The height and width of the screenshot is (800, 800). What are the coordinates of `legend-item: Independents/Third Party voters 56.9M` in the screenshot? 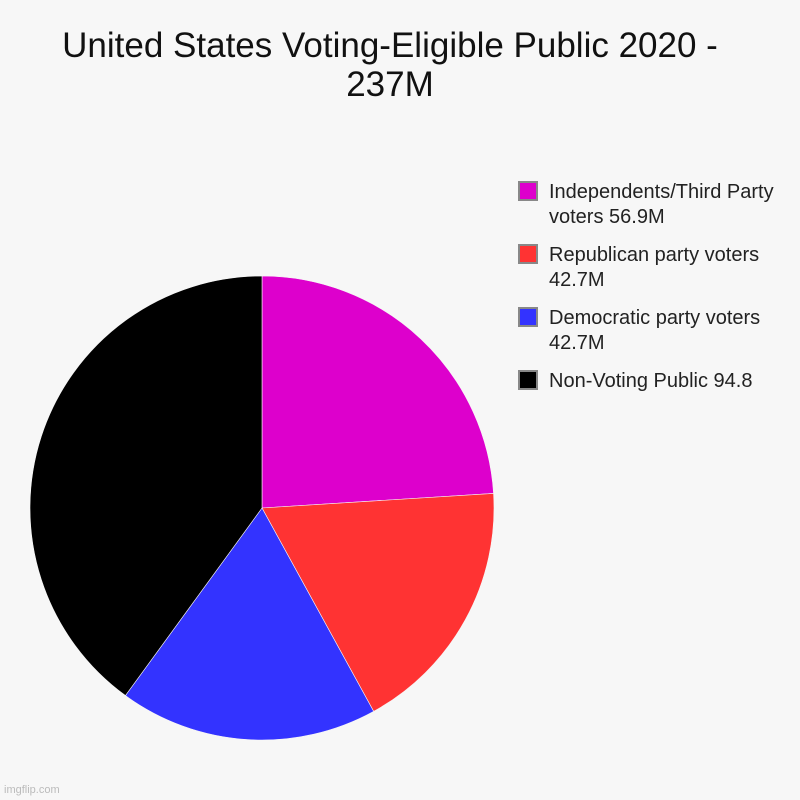 It's located at (658, 211).